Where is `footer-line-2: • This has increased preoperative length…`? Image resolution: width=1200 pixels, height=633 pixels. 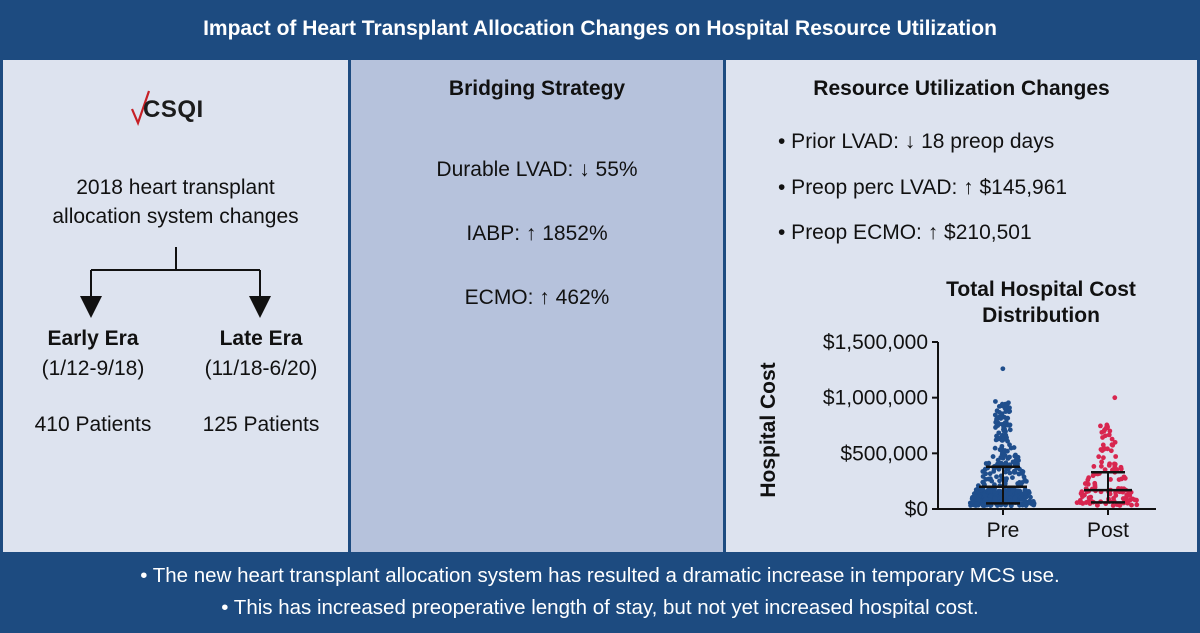 footer-line-2: • This has increased preoperative length… is located at coordinates (600, 607).